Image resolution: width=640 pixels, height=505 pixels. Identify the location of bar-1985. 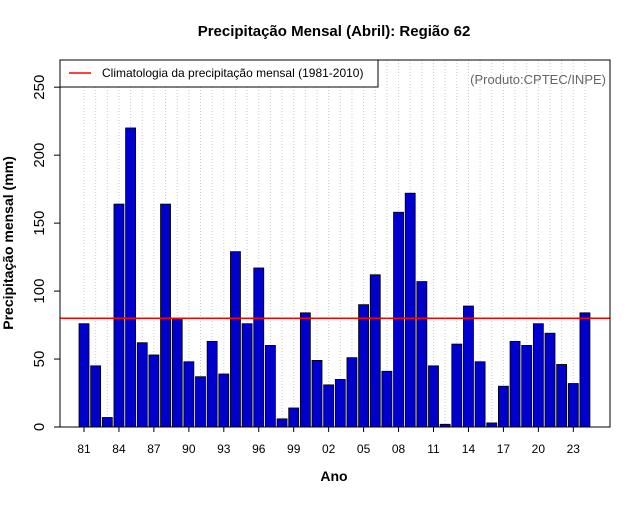
(130, 277).